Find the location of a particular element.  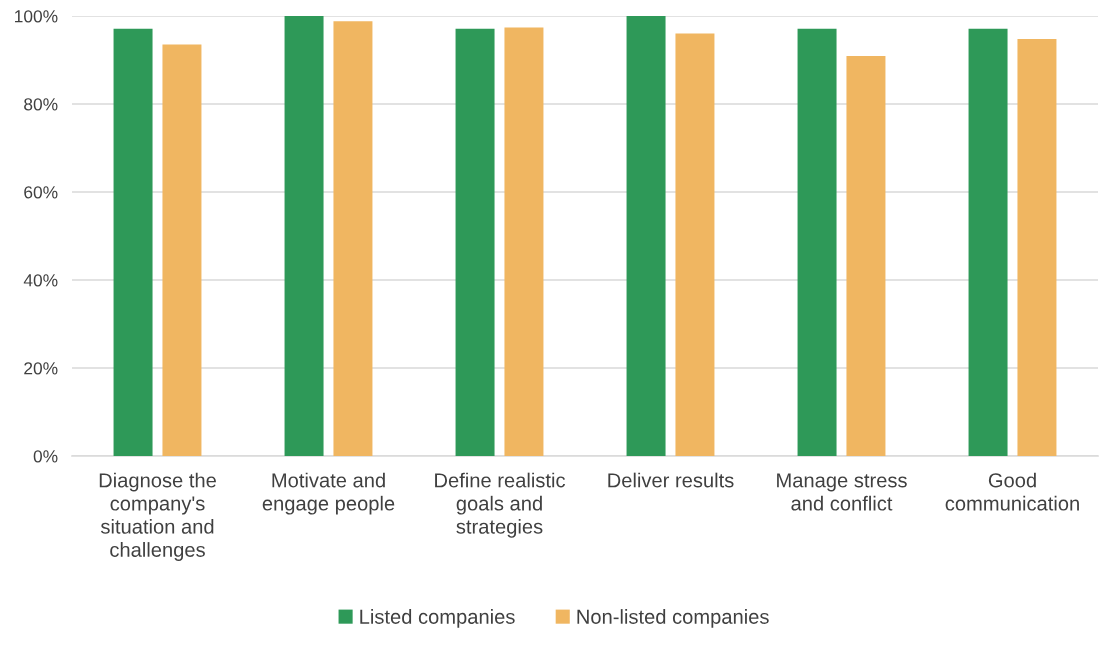

x-tick-label: Manage stress and conflict is located at coordinates (842, 492).